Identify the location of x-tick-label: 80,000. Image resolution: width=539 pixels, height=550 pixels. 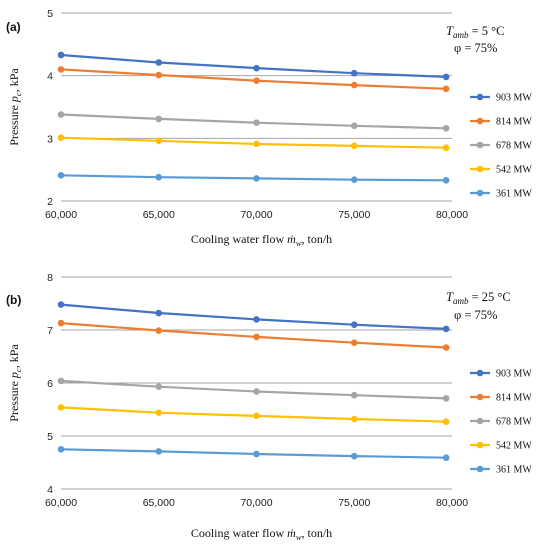
(452, 215).